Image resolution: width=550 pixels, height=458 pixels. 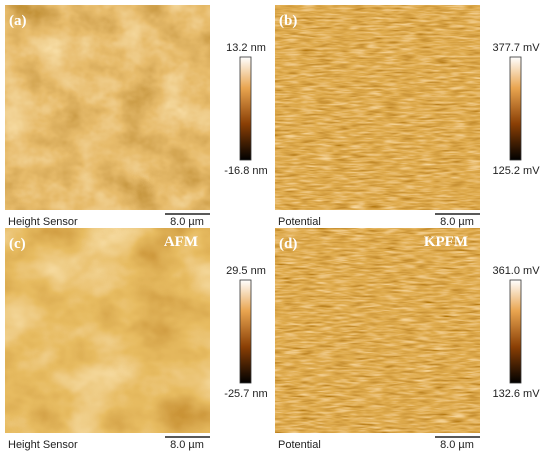 What do you see at coordinates (288, 244) in the screenshot?
I see `panel-label: (d)` at bounding box center [288, 244].